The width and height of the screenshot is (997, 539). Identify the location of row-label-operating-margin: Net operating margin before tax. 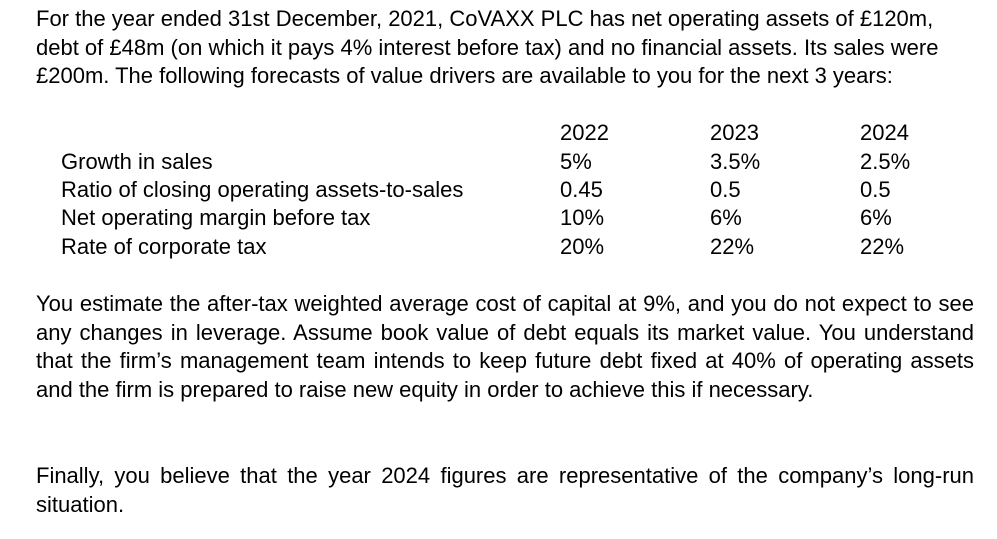
(216, 217).